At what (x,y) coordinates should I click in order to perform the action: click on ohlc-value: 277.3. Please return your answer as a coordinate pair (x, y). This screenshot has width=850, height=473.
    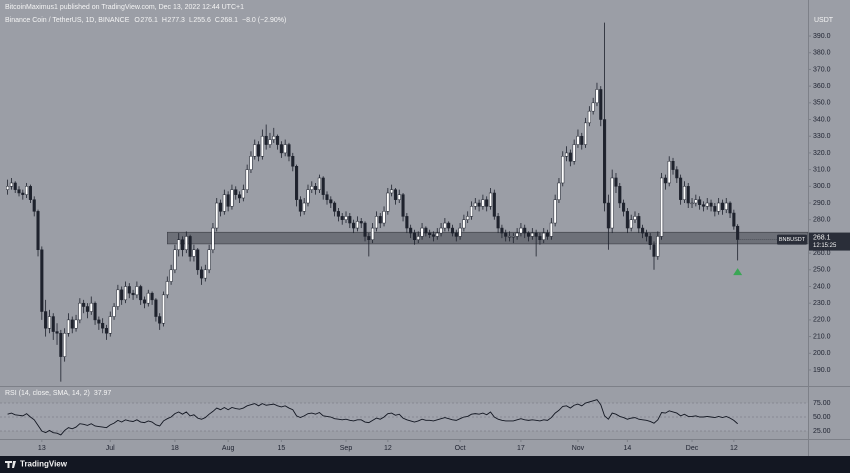
    Looking at the image, I should click on (176, 20).